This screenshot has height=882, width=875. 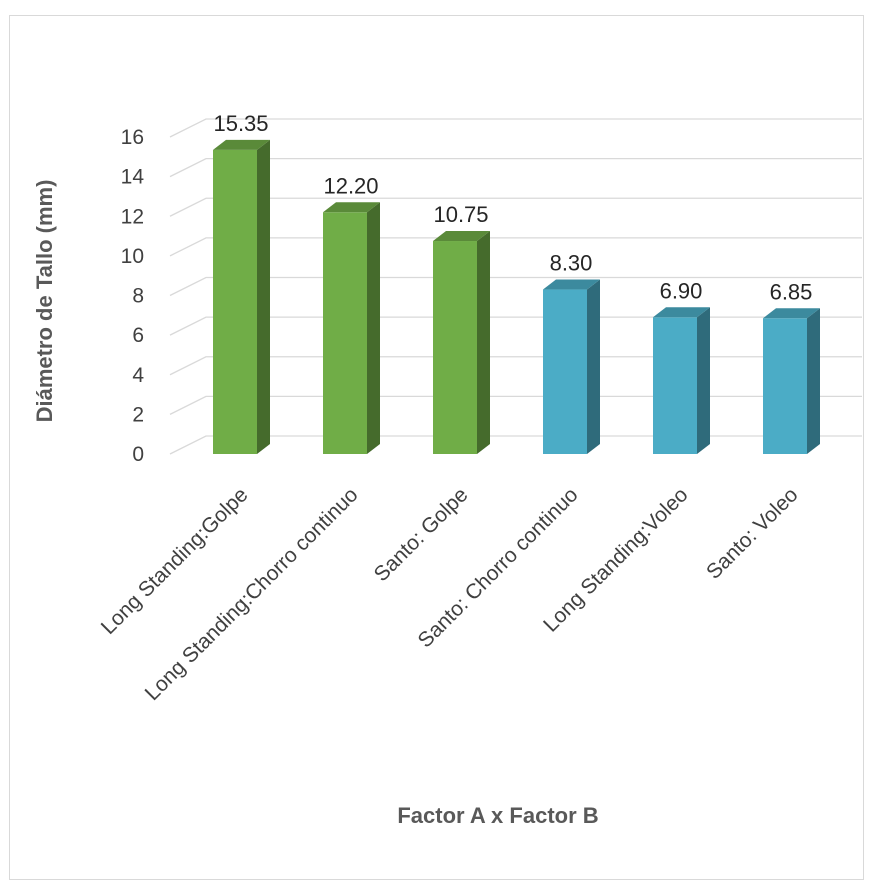 I want to click on data-label: 6.85, so click(x=791, y=291).